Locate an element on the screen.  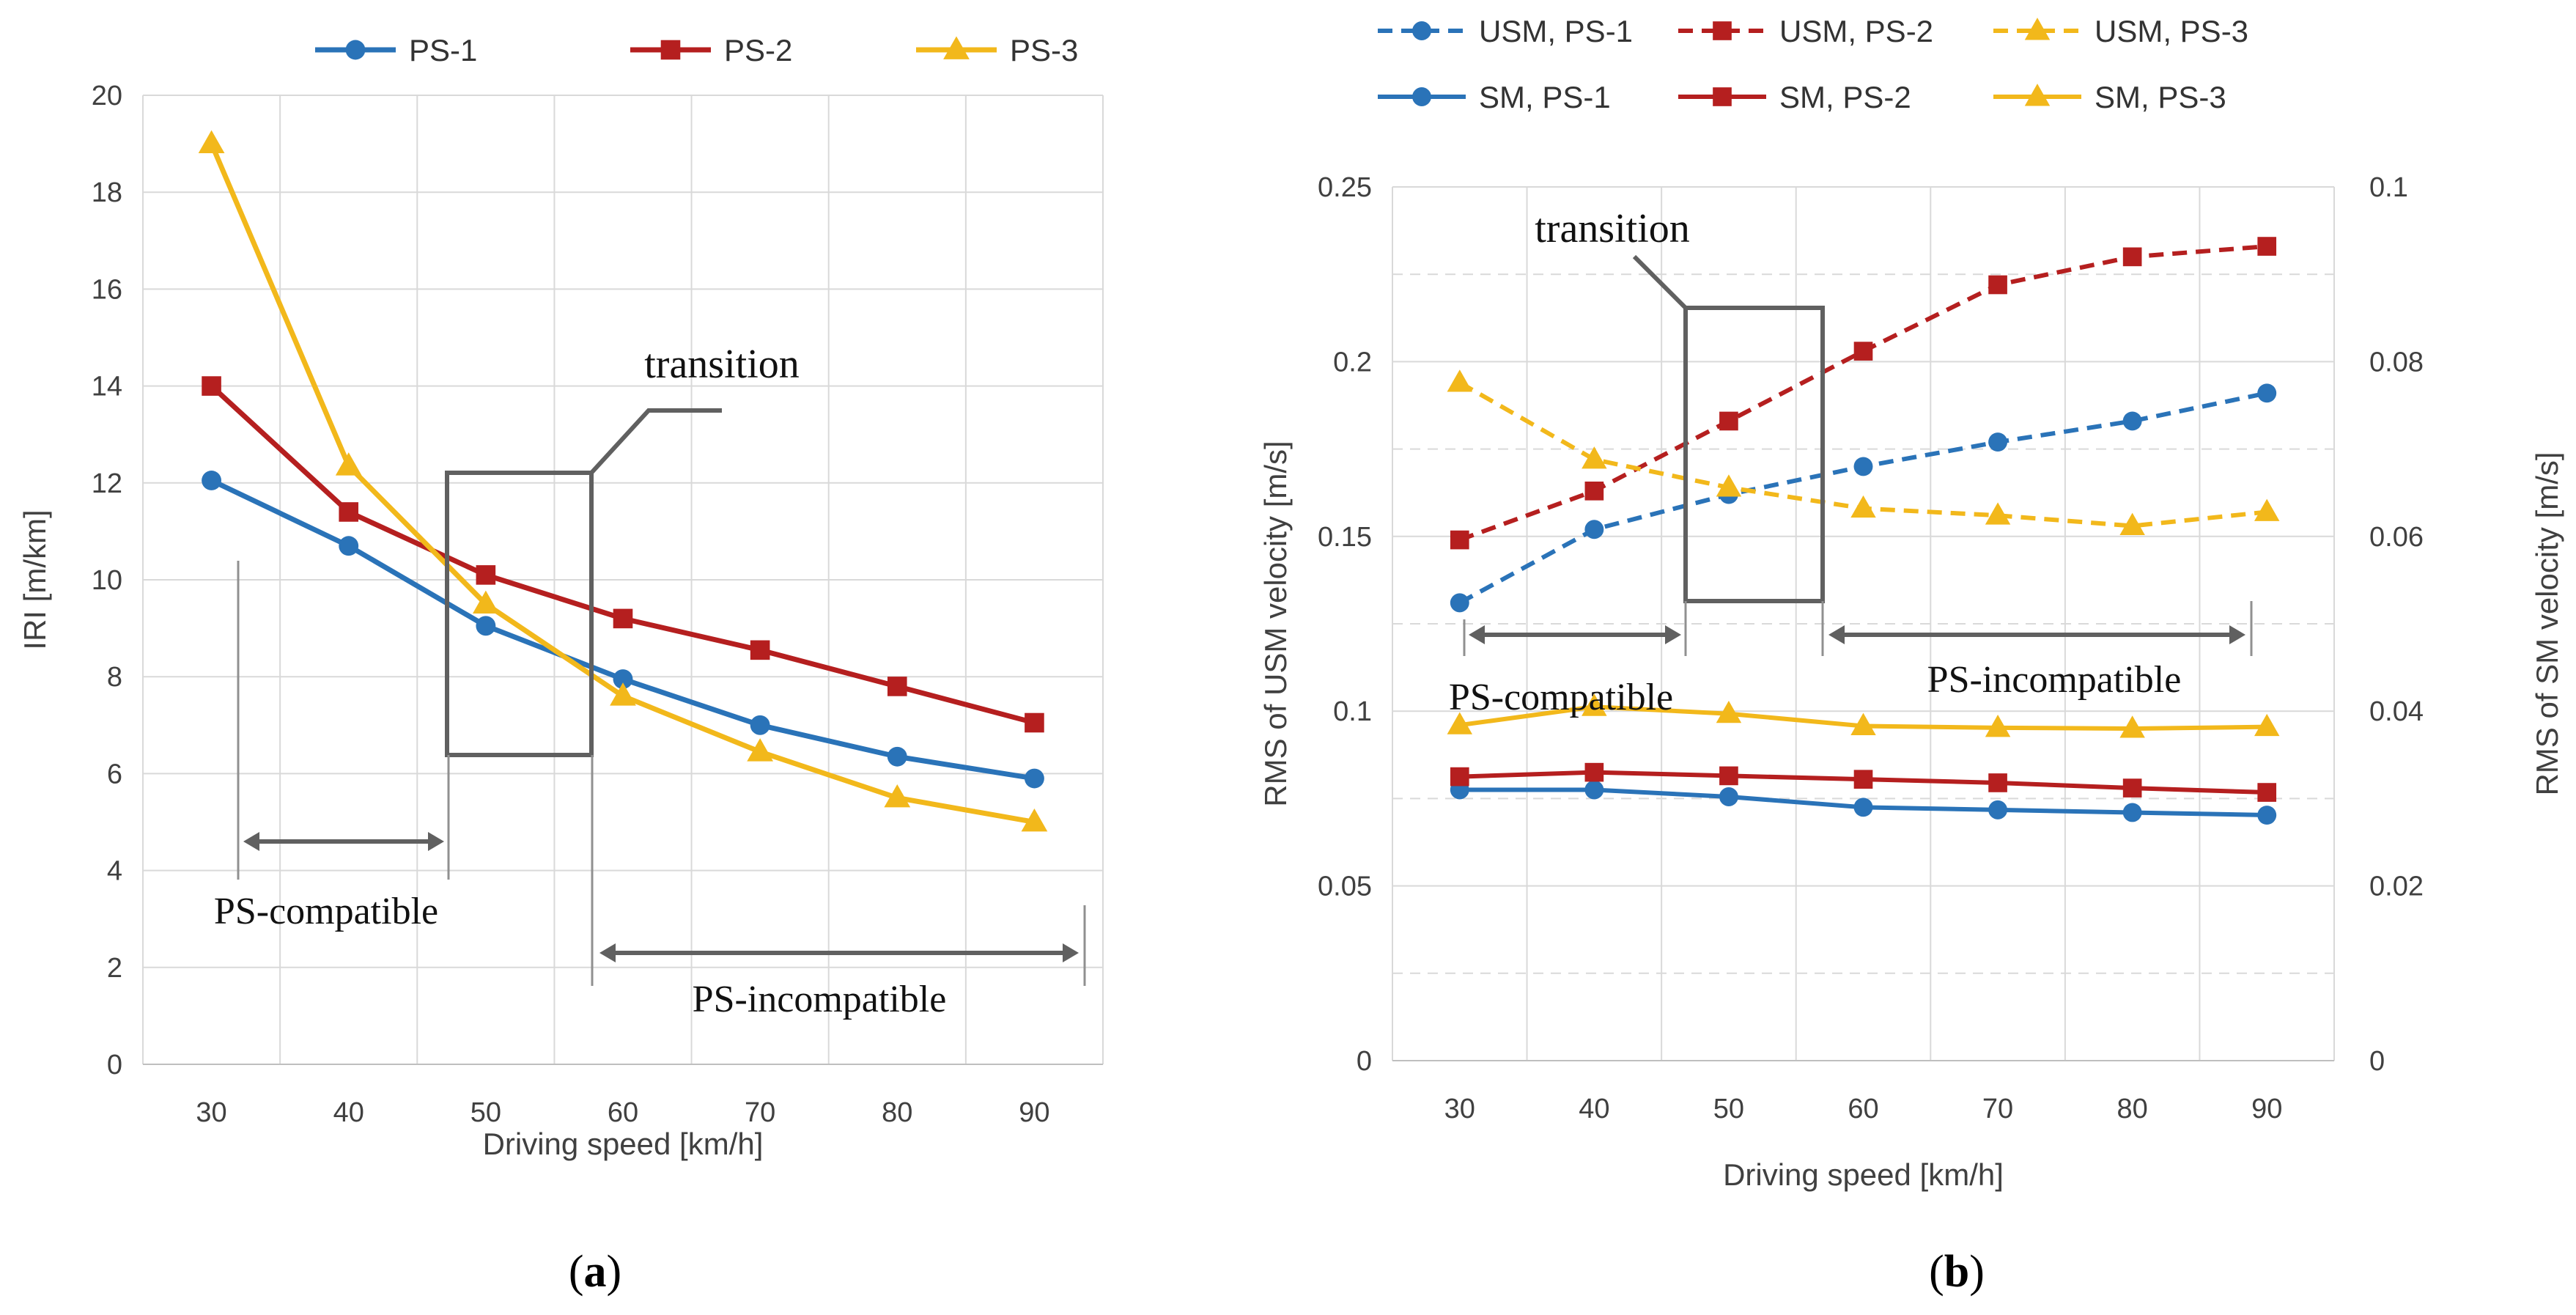
y-tick-label: 8 is located at coordinates (115, 677).